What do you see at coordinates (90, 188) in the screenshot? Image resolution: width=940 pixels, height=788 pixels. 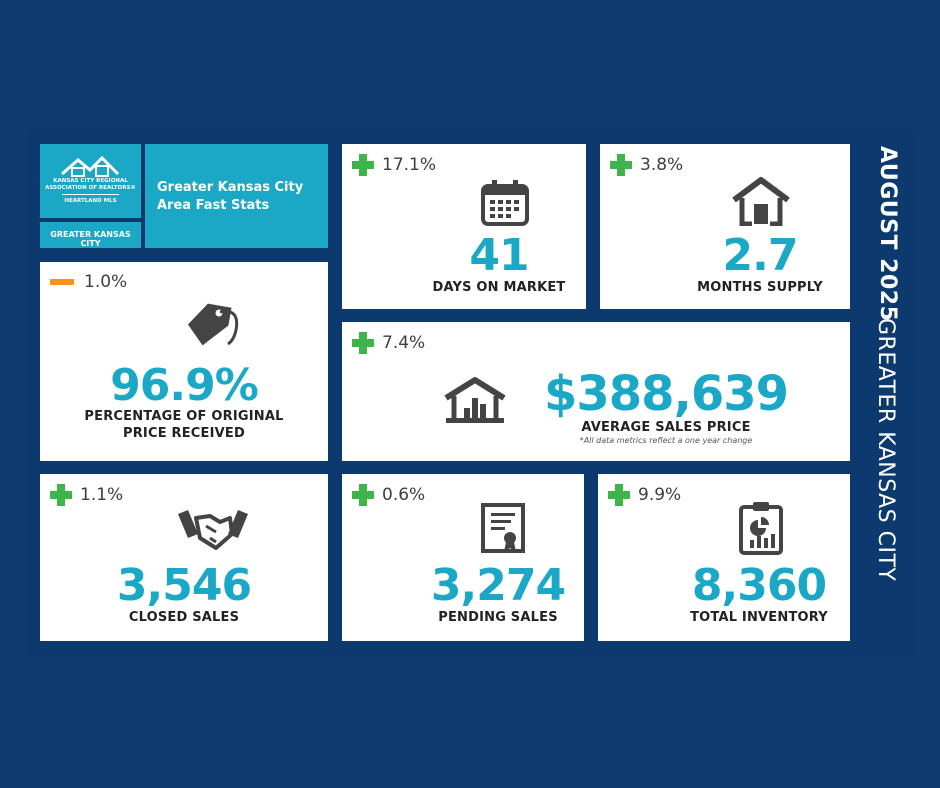 I see `logo-line2: ASSOCIATION OF REALTORS®` at bounding box center [90, 188].